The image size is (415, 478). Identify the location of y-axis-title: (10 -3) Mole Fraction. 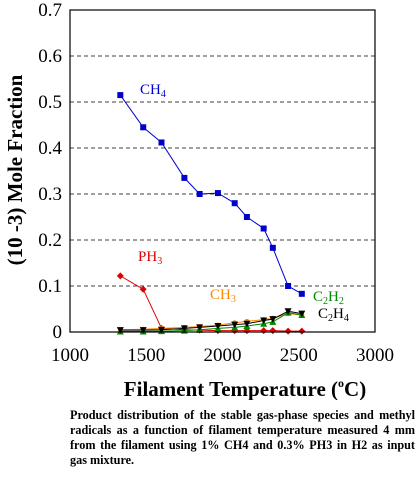
(15, 169).